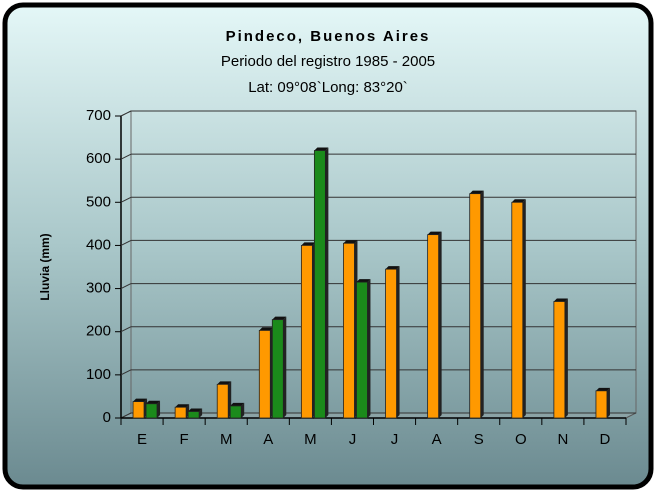 This screenshot has height=497, width=656. What do you see at coordinates (98, 115) in the screenshot?
I see `y-tick-label: 700` at bounding box center [98, 115].